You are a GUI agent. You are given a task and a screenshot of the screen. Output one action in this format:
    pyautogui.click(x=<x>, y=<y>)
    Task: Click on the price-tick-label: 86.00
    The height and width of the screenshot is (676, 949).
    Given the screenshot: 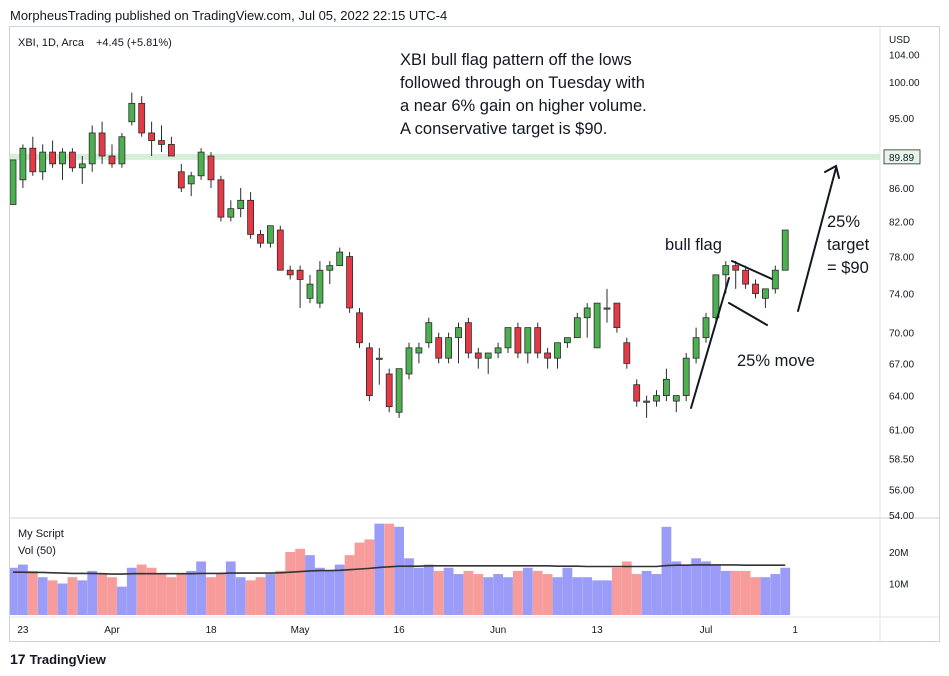 What is the action you would take?
    pyautogui.click(x=901, y=189)
    